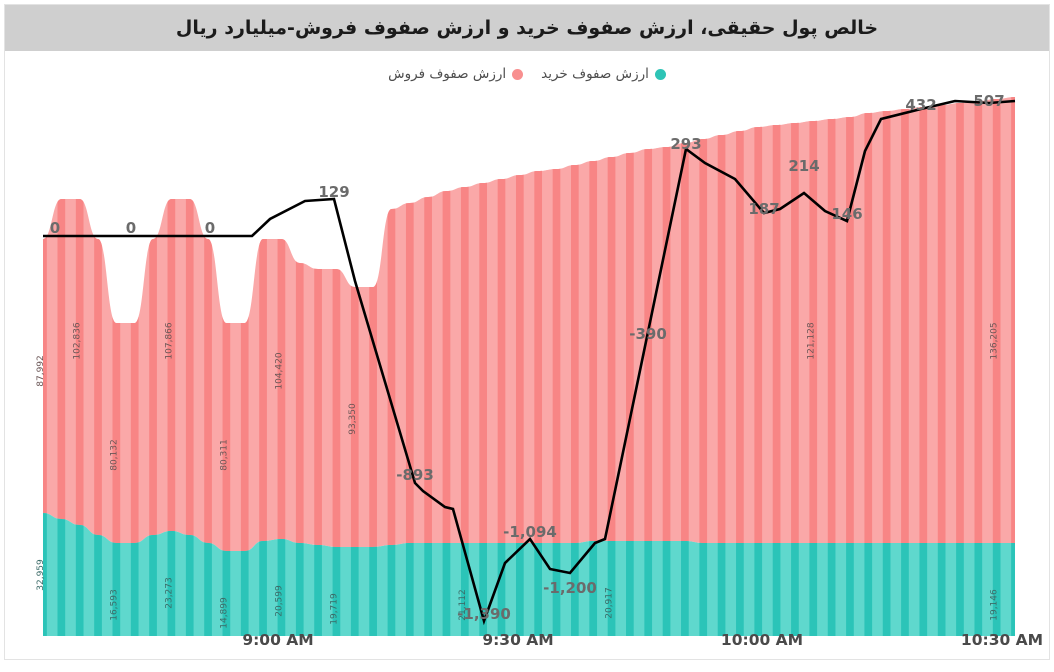 The width and height of the screenshot is (1054, 672). Describe the element at coordinates (518, 74) in the screenshot. I see `legend-swatch-sell-icon` at that location.